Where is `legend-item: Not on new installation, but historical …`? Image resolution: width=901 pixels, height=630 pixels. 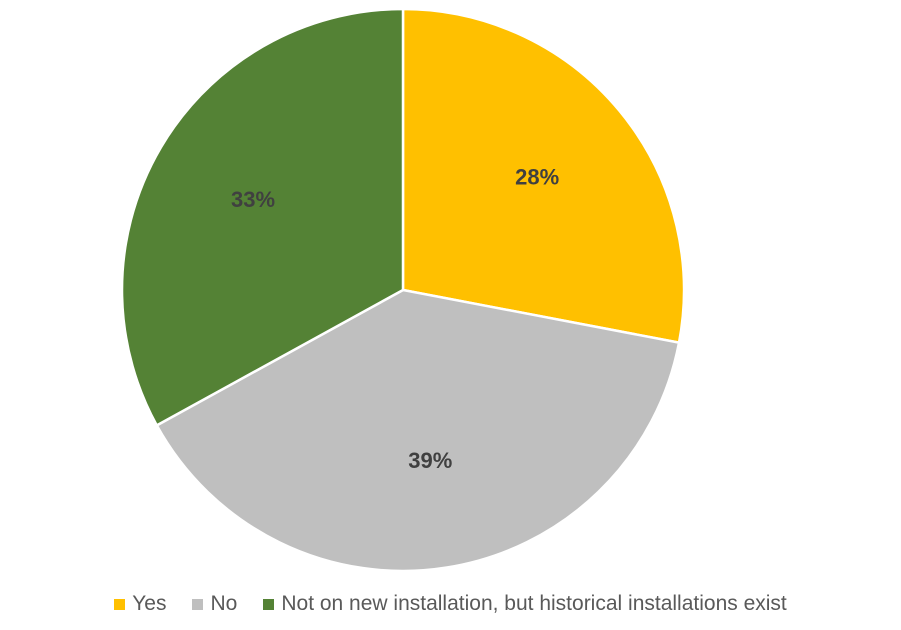 legend-item: Not on new installation, but historical … is located at coordinates (525, 604).